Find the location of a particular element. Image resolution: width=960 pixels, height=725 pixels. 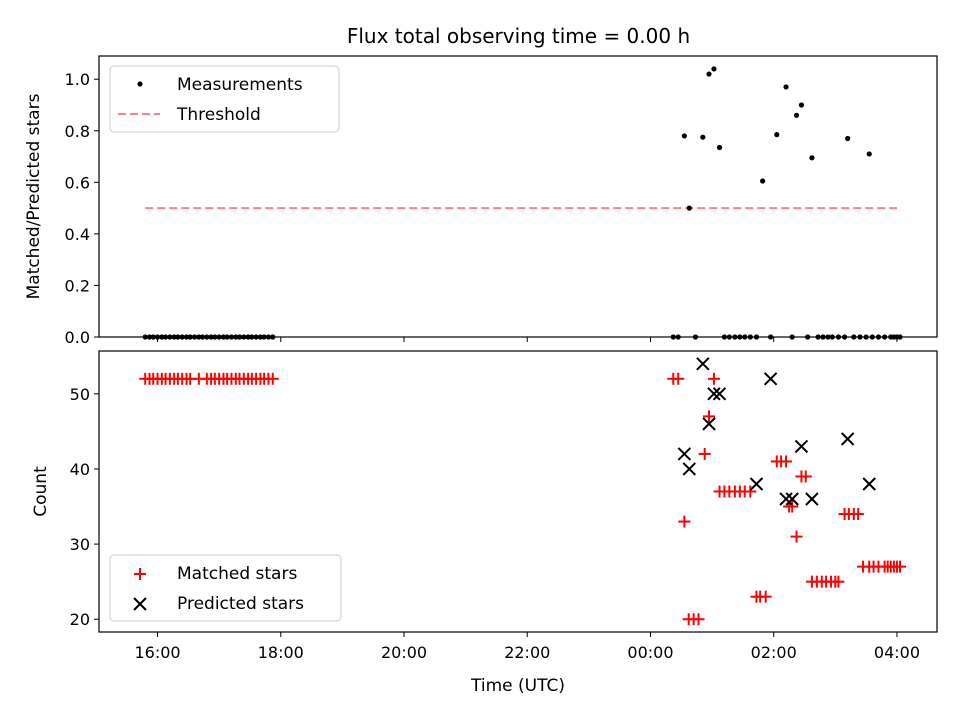

y-tick-label: 1.0 is located at coordinates (77, 79).